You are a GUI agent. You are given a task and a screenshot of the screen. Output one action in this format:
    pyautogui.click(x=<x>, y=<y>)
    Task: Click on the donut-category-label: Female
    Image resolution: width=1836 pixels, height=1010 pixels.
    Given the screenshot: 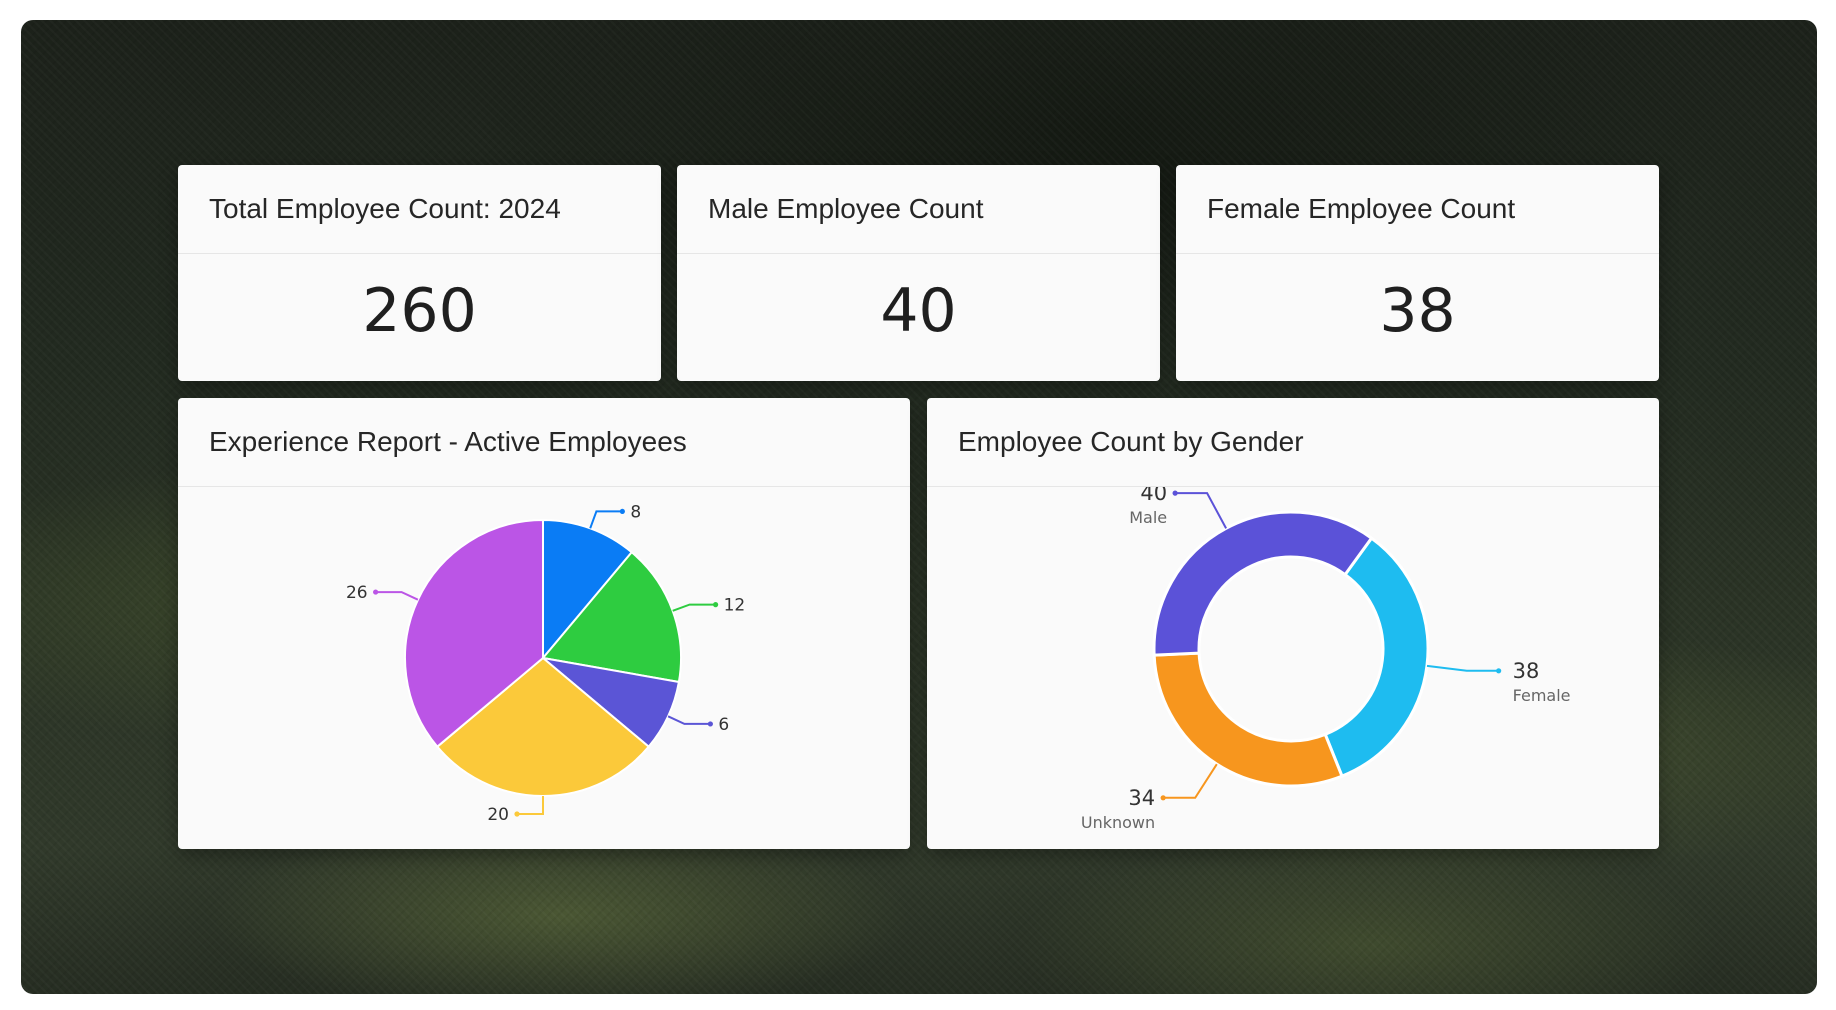 What is the action you would take?
    pyautogui.click(x=1542, y=695)
    